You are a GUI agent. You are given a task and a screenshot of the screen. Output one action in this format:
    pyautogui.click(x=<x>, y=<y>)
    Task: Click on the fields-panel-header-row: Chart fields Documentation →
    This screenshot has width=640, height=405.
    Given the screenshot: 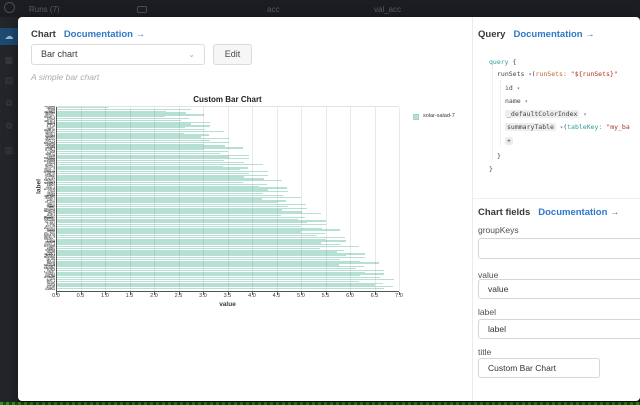 What is the action you would take?
    pyautogui.click(x=549, y=212)
    